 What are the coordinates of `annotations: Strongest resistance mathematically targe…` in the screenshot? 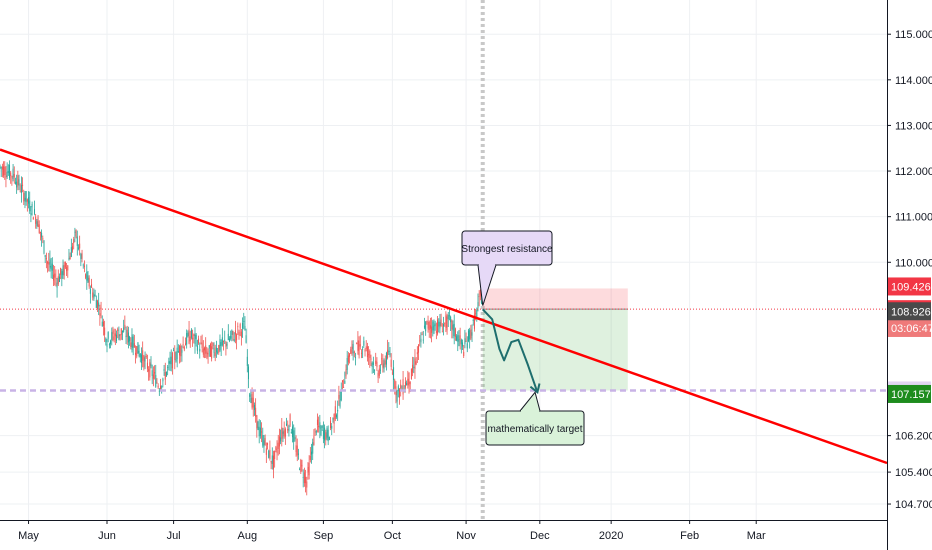 It's located at (523, 338).